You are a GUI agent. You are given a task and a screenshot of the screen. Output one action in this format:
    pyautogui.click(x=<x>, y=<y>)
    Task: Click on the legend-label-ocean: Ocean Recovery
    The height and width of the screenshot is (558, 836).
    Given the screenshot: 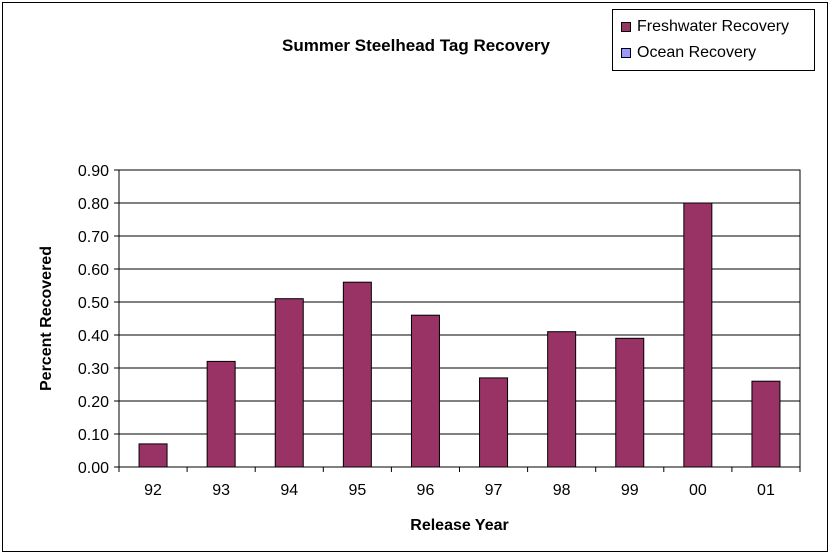 What is the action you would take?
    pyautogui.click(x=697, y=52)
    